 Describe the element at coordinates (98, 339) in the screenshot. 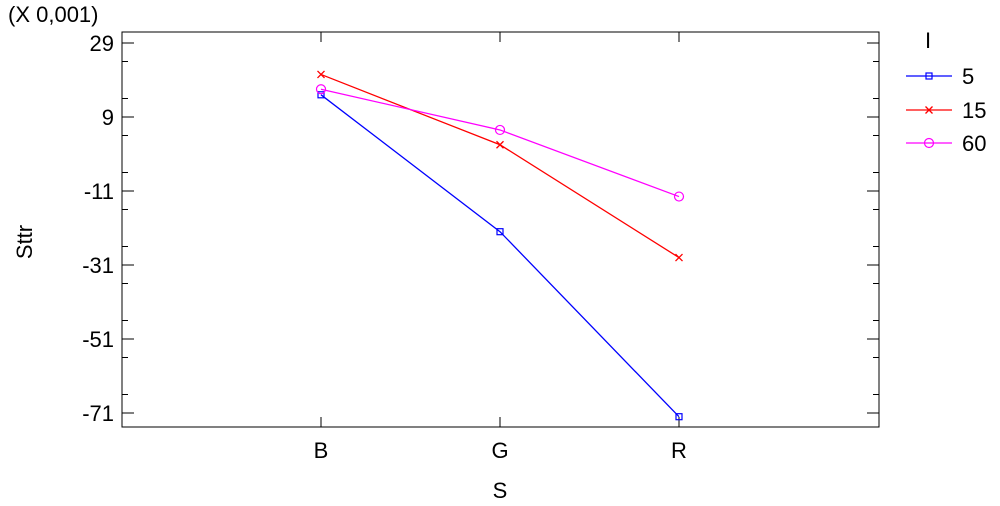

I see `y-tick-label: -51` at that location.